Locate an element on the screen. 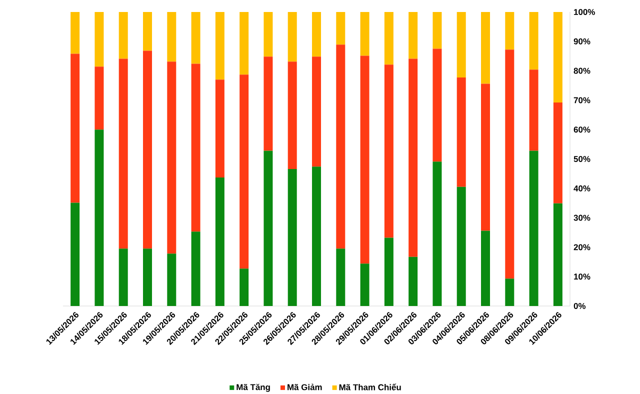 Image resolution: width=640 pixels, height=394 pixels. legend-label: Mã Giảm is located at coordinates (305, 387).